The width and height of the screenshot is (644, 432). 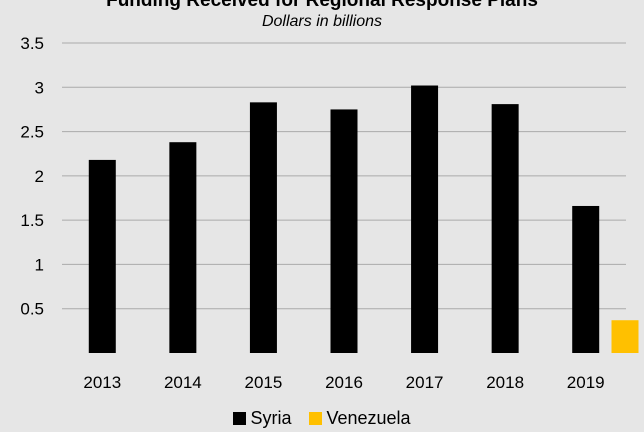 I want to click on y-tick-label: 3, so click(x=39, y=87).